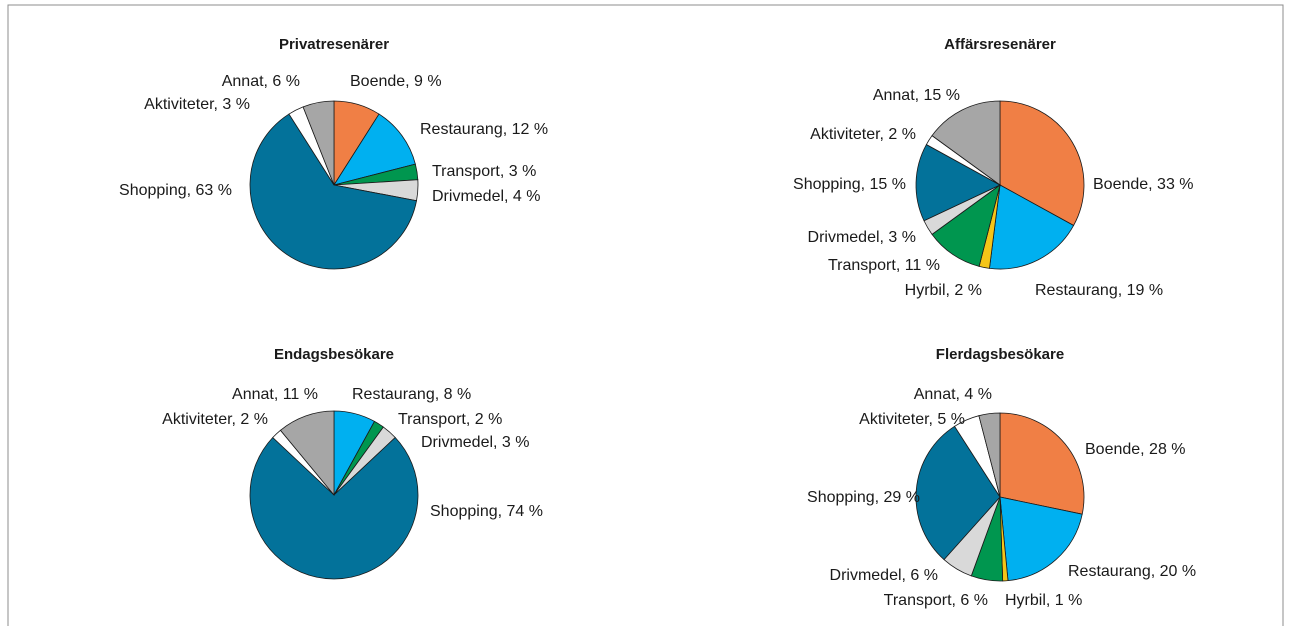 This screenshot has width=1296, height=626. Describe the element at coordinates (1143, 184) in the screenshot. I see `slice-label: Boende, 33 %` at that location.